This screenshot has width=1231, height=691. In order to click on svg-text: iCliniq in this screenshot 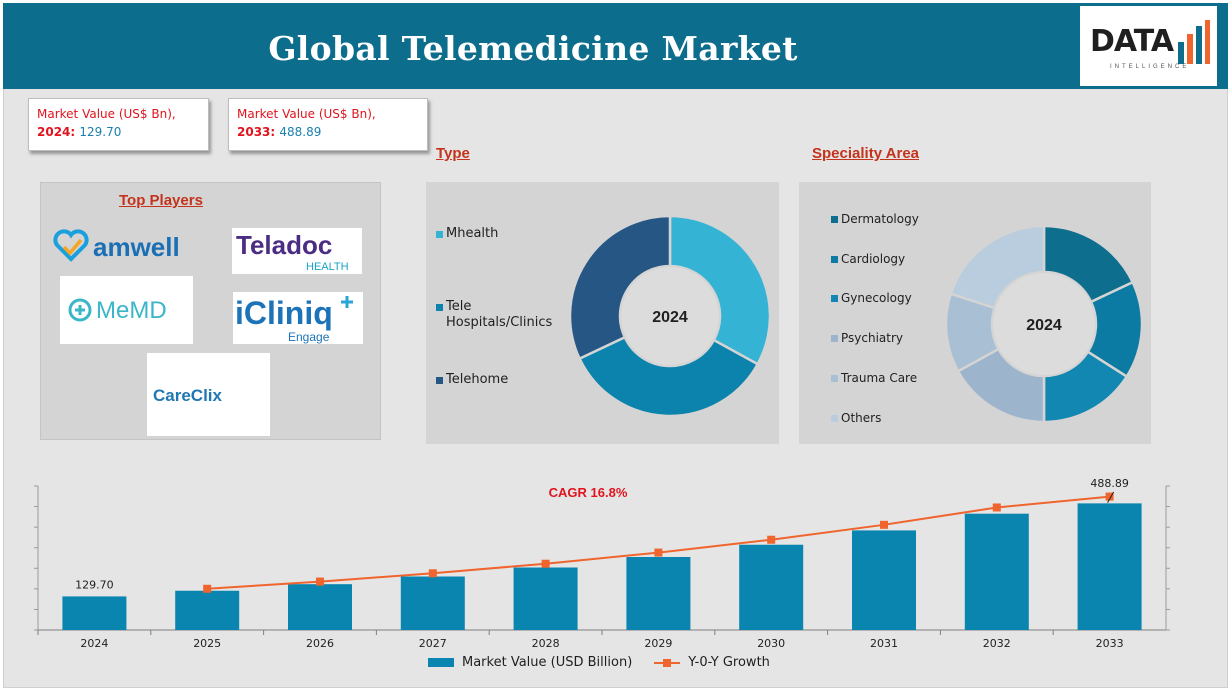, I will do `click(284, 313)`.